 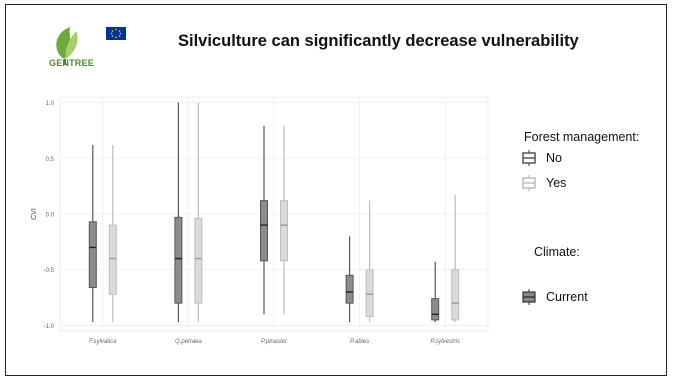 I want to click on legend-key-no, so click(x=529, y=158).